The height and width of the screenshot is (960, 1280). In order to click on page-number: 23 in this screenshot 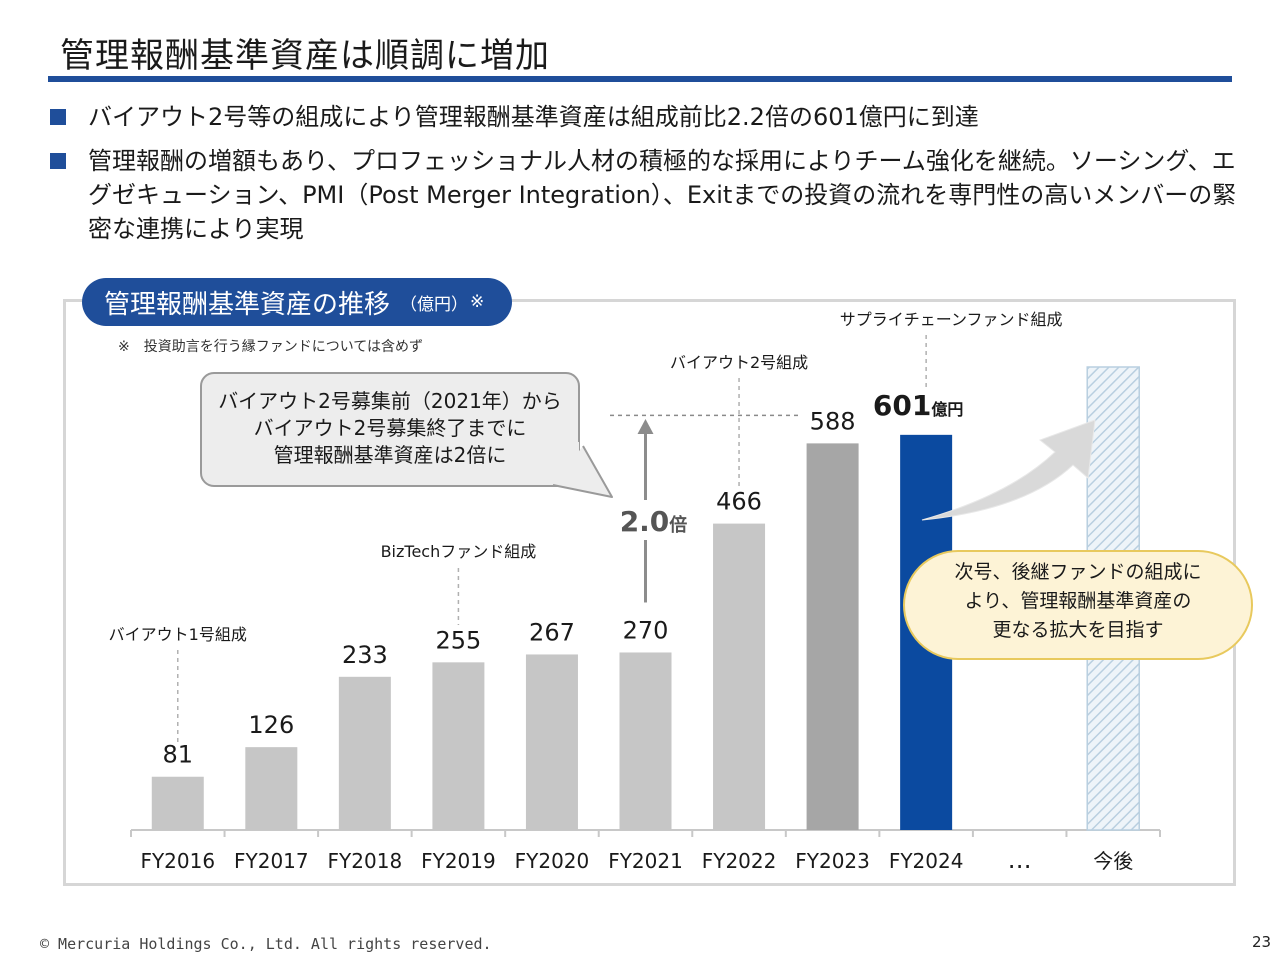, I will do `click(1262, 942)`.